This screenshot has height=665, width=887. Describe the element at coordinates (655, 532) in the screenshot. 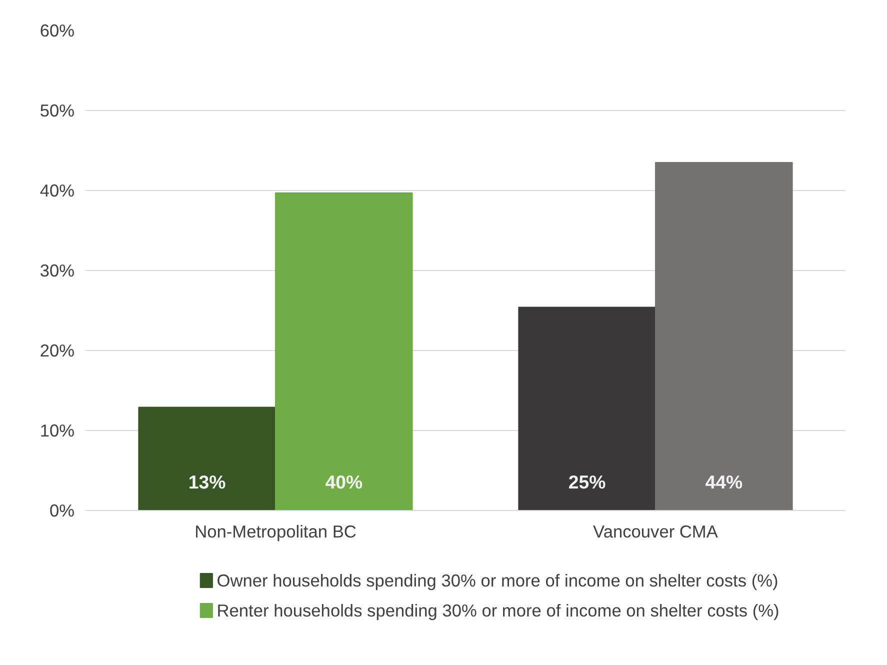

I see `x-tick-label: Vancouver CMA` at that location.